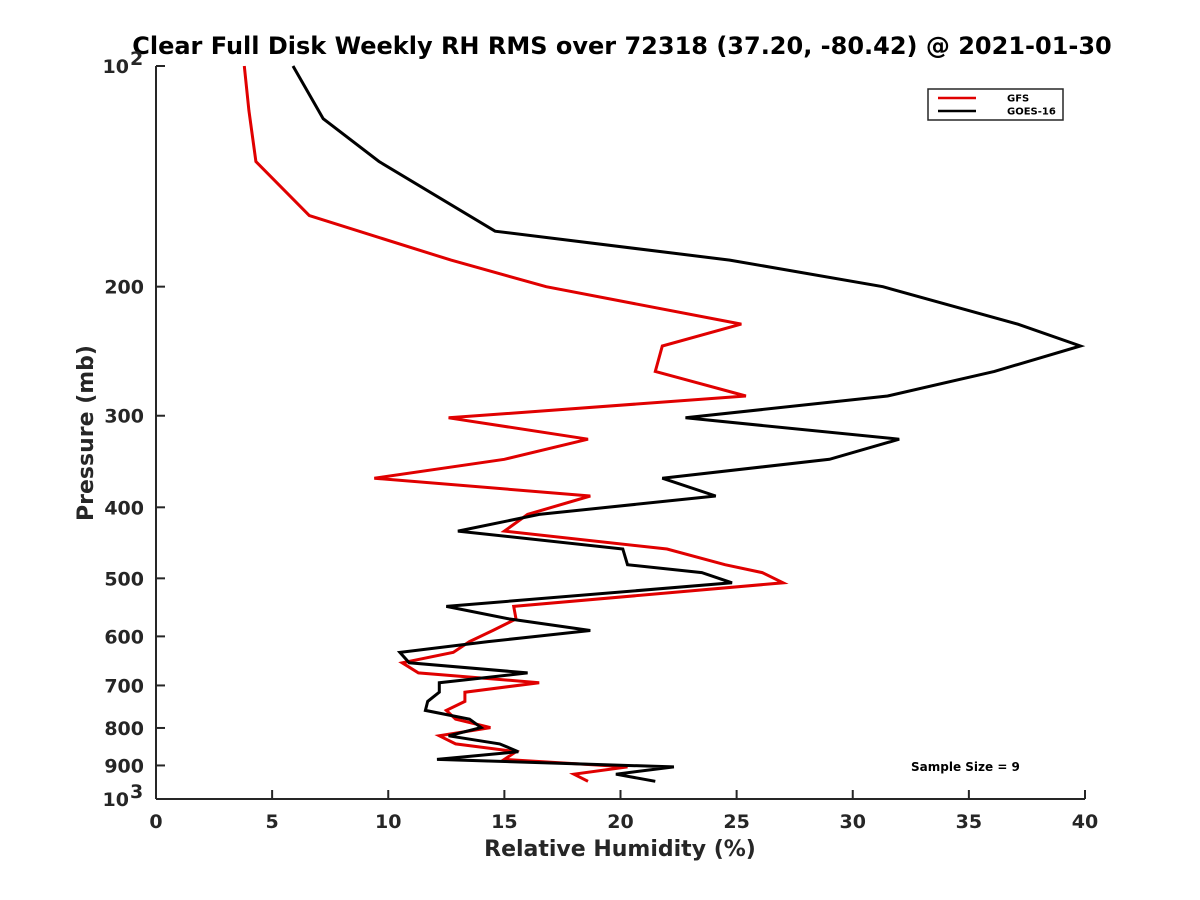 The width and height of the screenshot is (1200, 900). I want to click on legend-label-gfs: GFS, so click(1018, 99).